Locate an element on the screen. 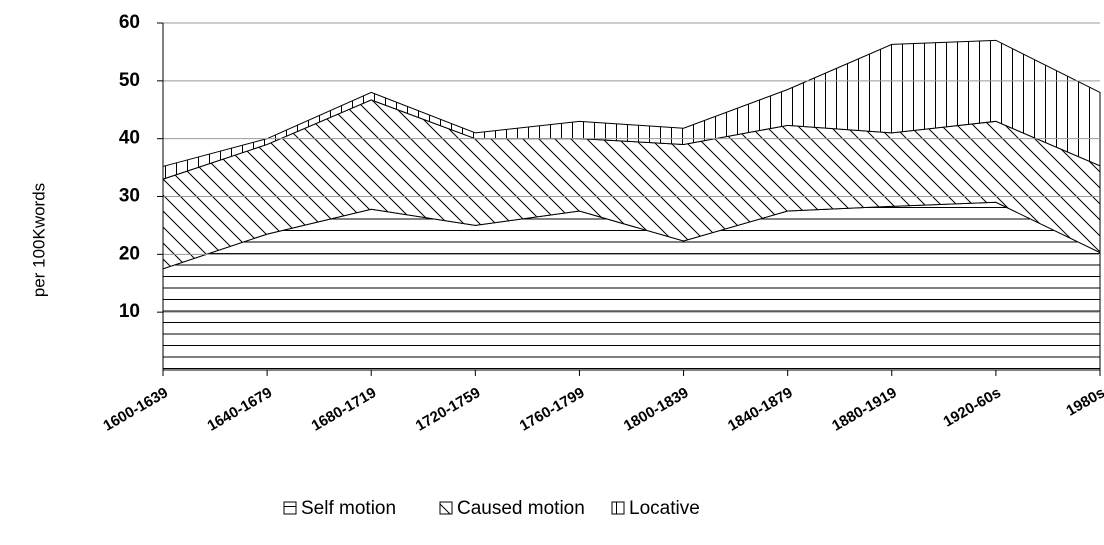 This screenshot has height=545, width=1104. y-tick-label: 30 is located at coordinates (129, 196).